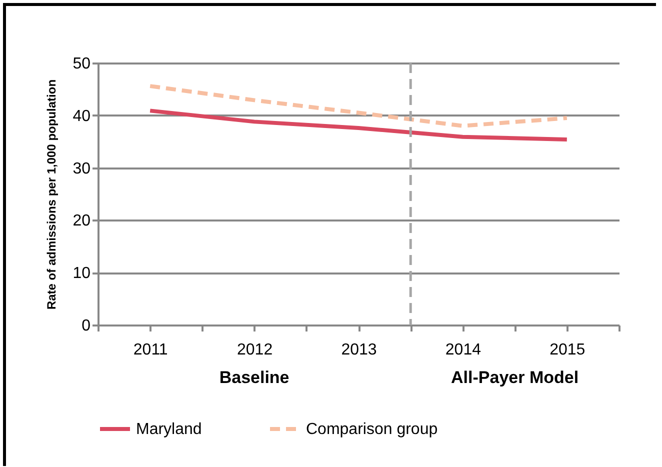 The width and height of the screenshot is (662, 467). What do you see at coordinates (372, 429) in the screenshot?
I see `legend-label: Comparison group` at bounding box center [372, 429].